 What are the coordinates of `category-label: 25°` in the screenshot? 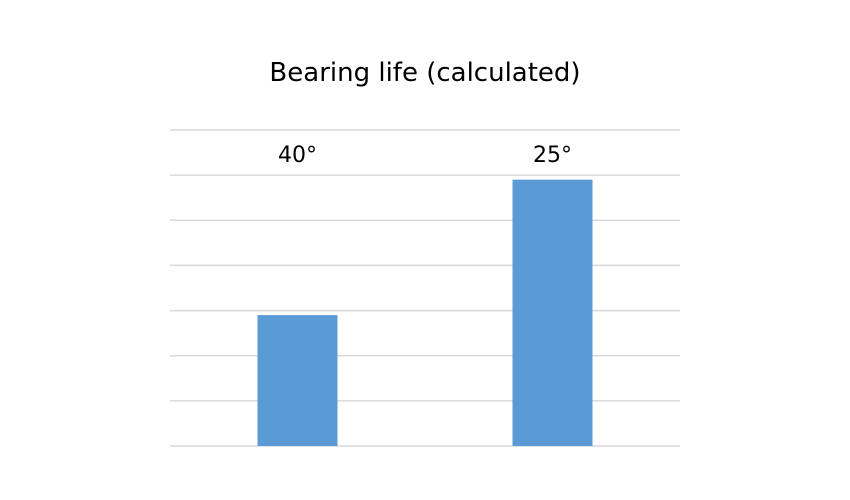 It's located at (552, 155).